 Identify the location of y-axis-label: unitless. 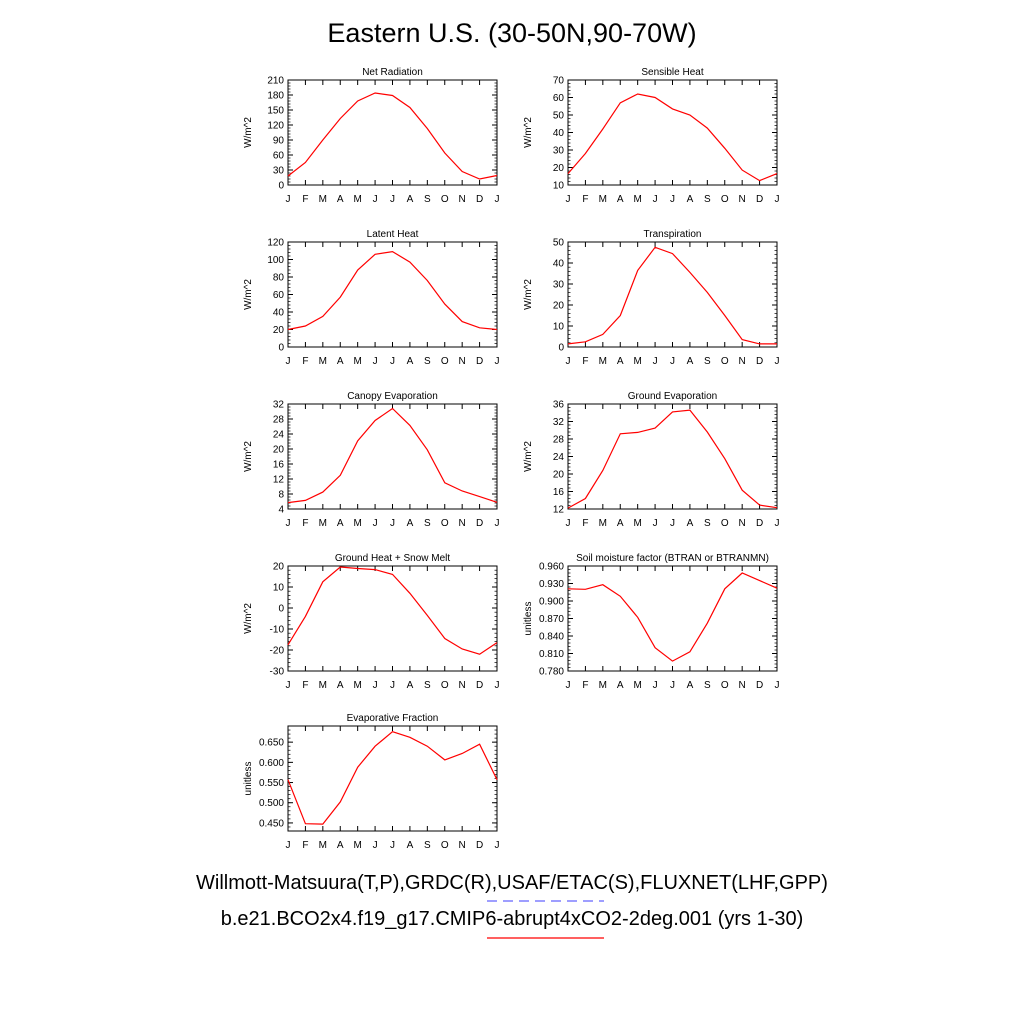
(248, 779).